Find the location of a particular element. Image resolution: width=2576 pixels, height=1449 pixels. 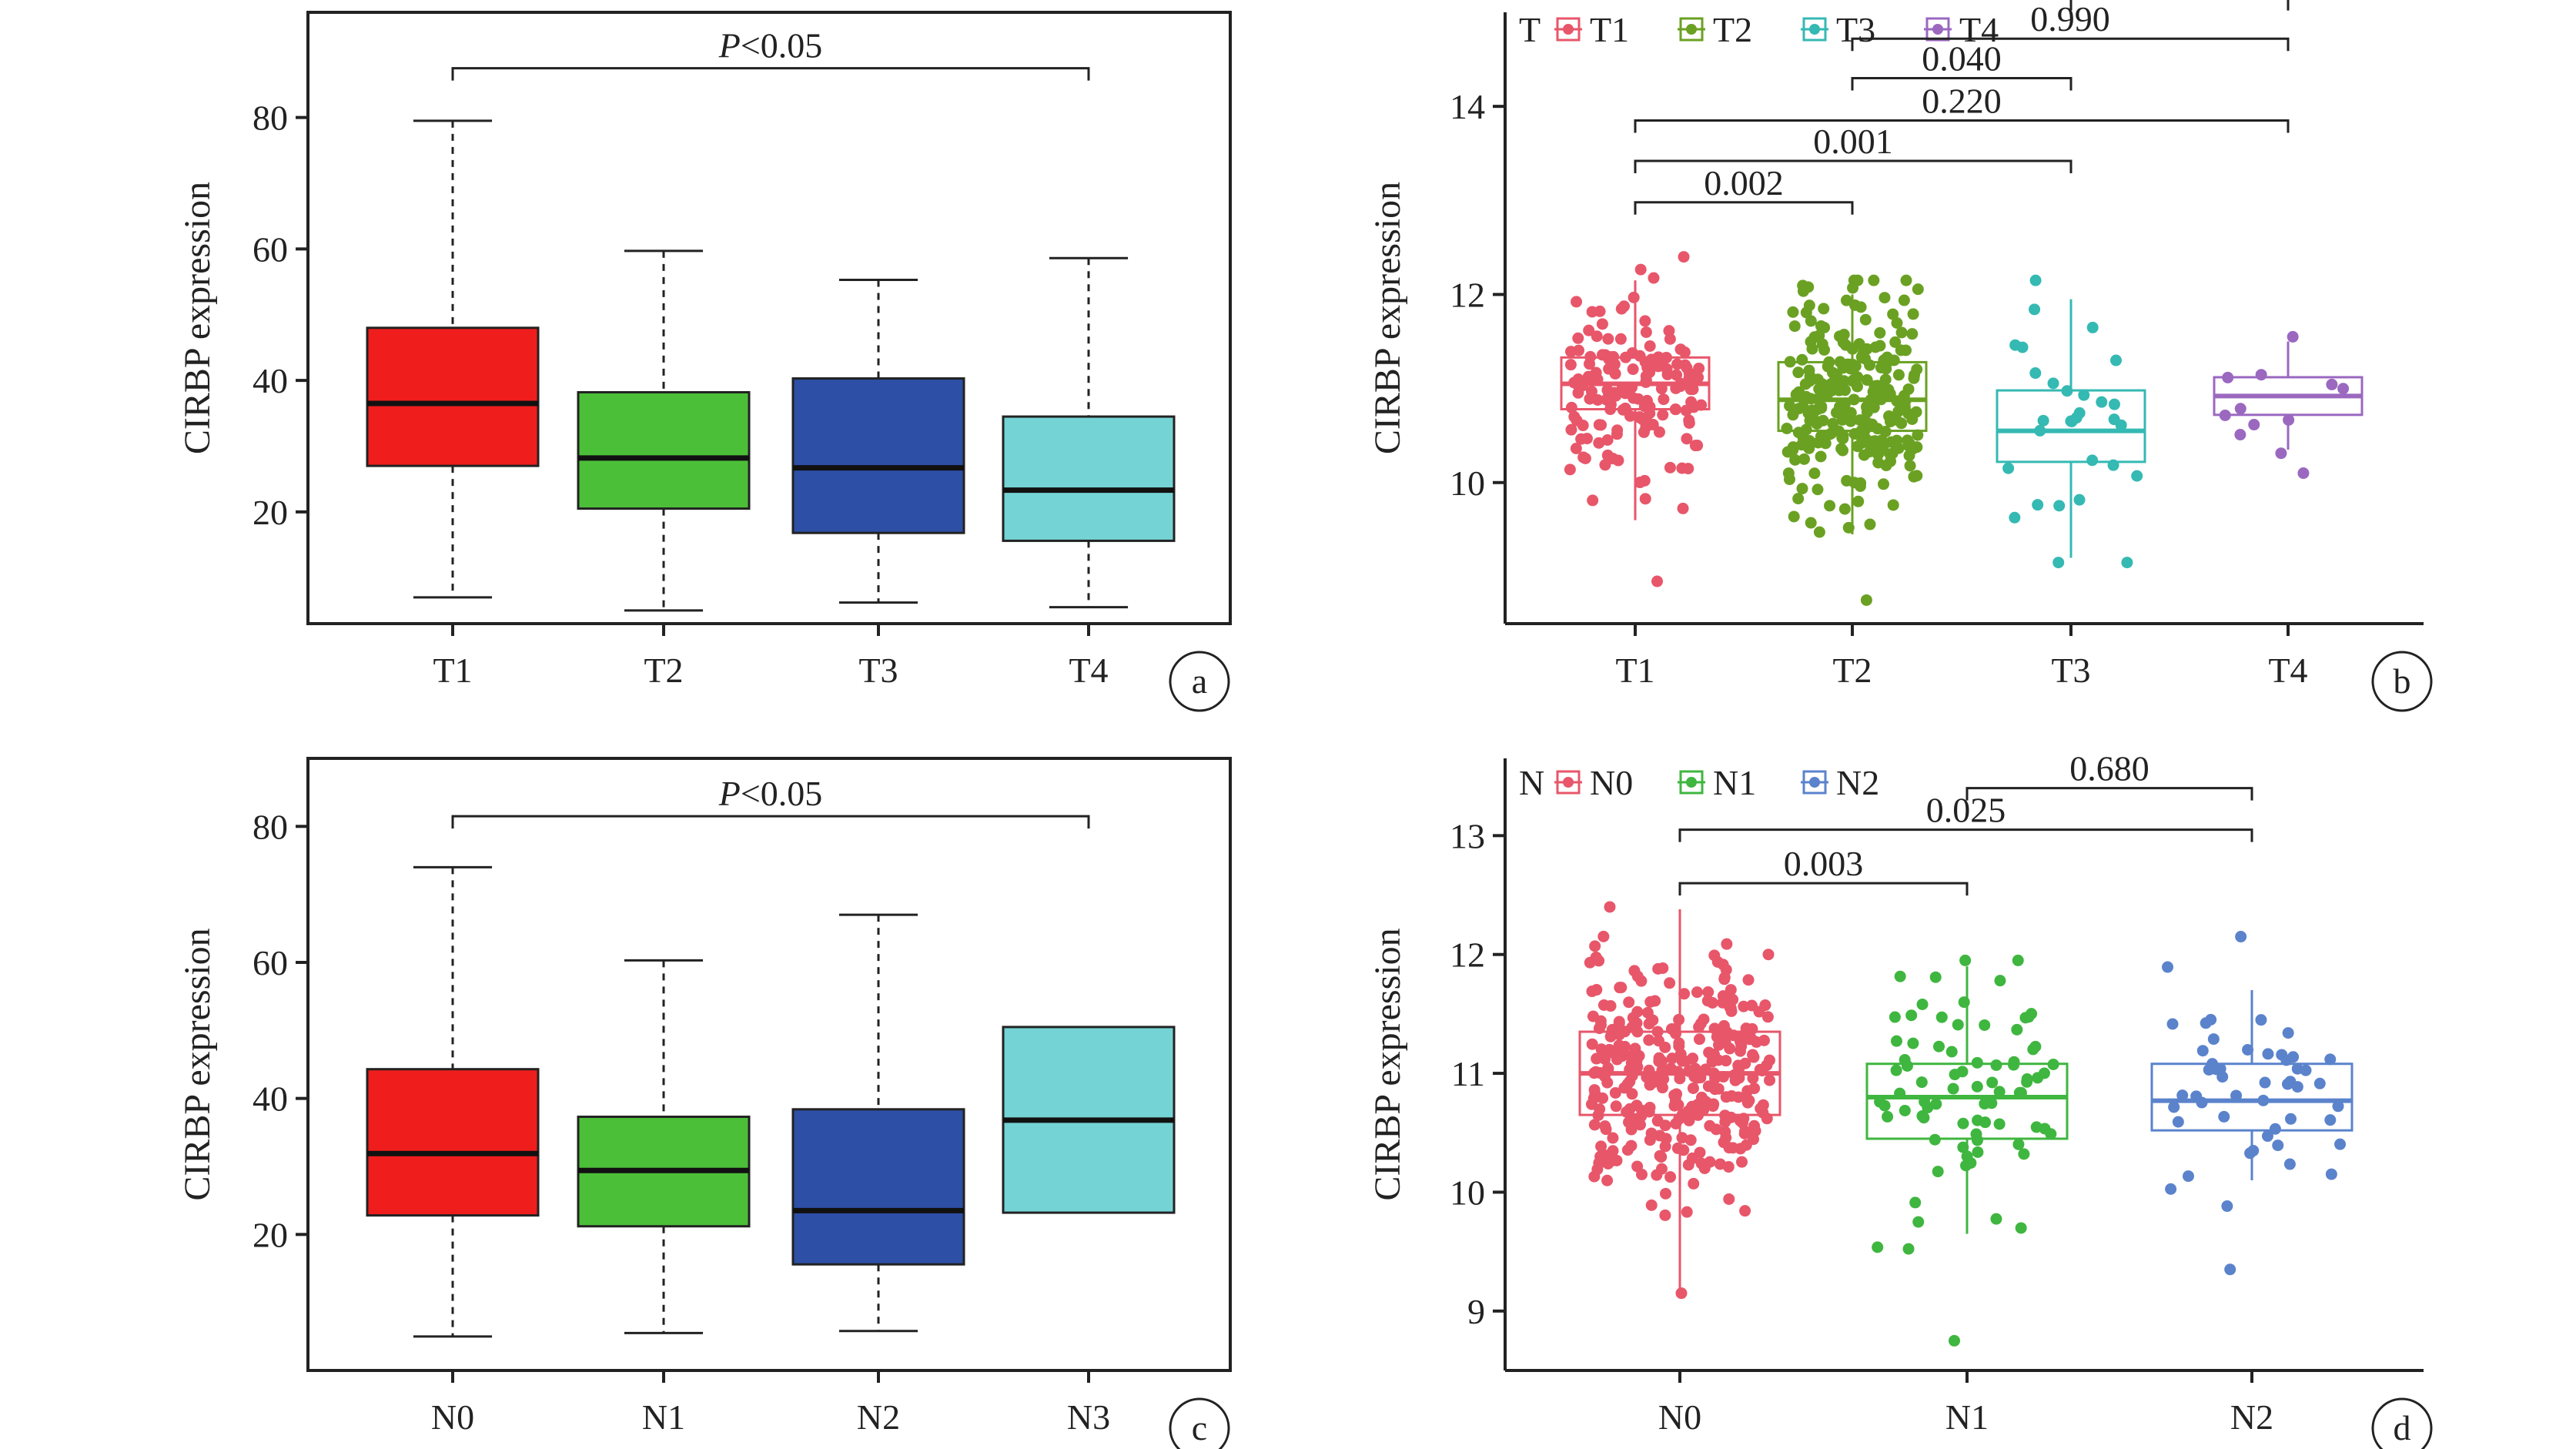

x-tick-label: T4 is located at coordinates (2287, 670).